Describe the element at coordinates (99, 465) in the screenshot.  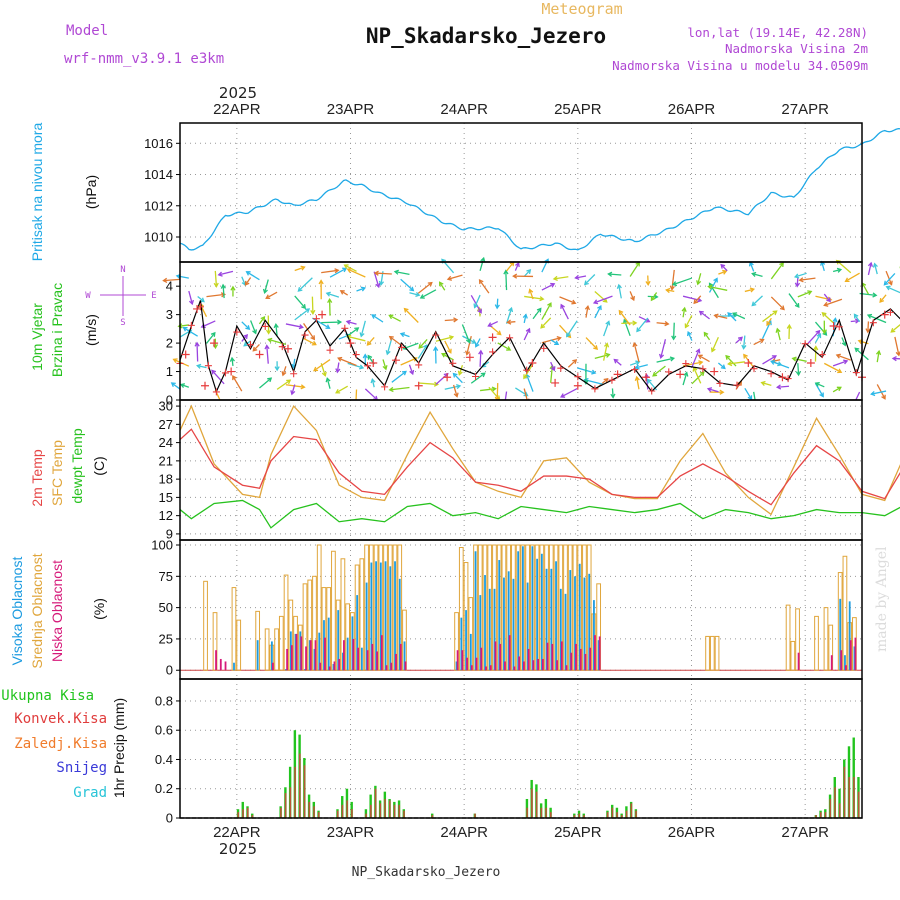
I see `temp-unit: (C)` at that location.